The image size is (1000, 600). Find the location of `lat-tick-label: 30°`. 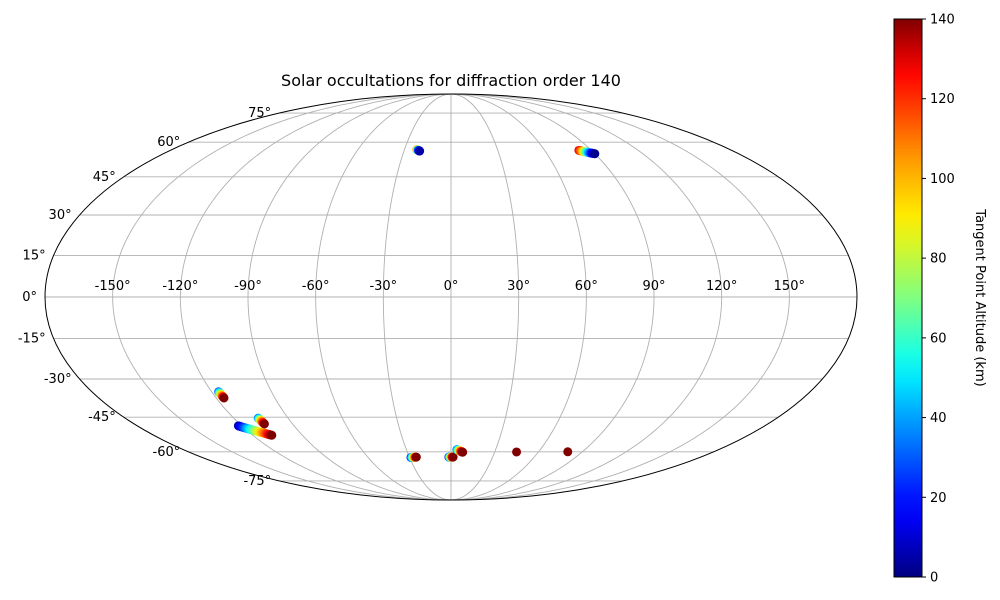

lat-tick-label: 30° is located at coordinates (60, 215).